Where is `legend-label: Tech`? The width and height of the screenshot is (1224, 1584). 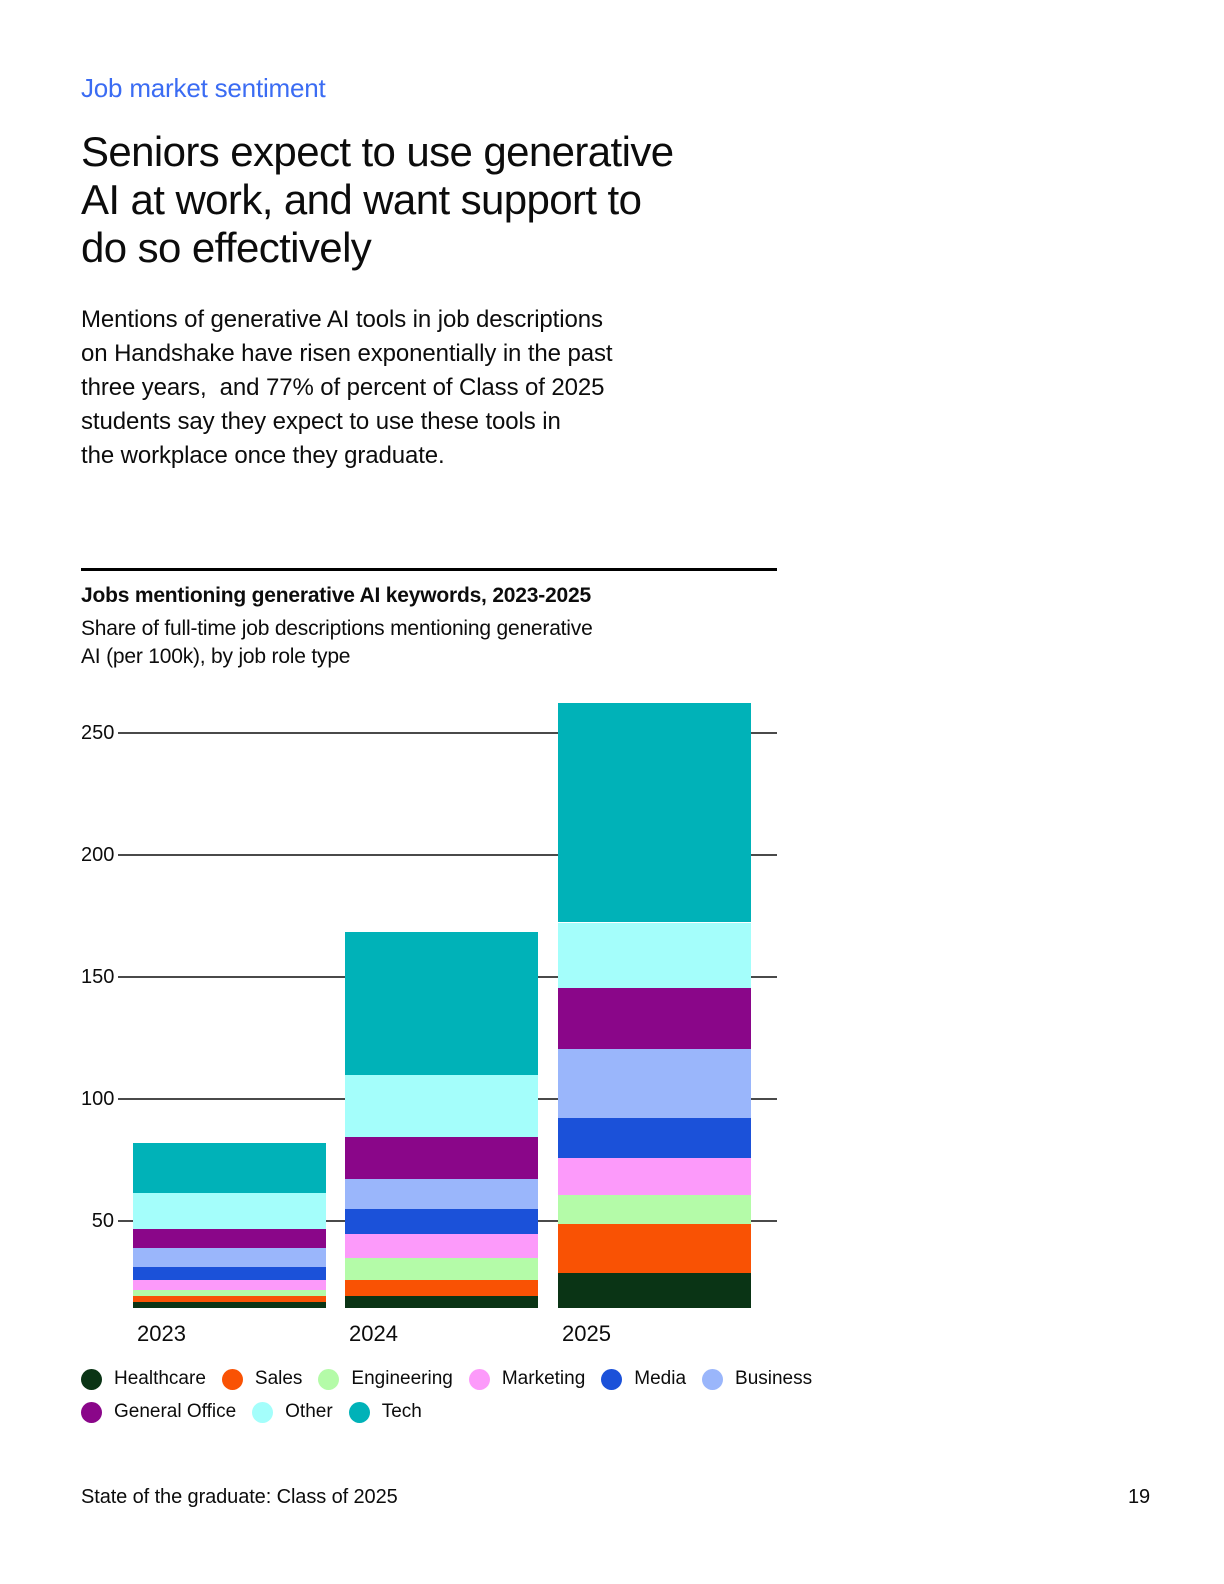 legend-label: Tech is located at coordinates (401, 1411).